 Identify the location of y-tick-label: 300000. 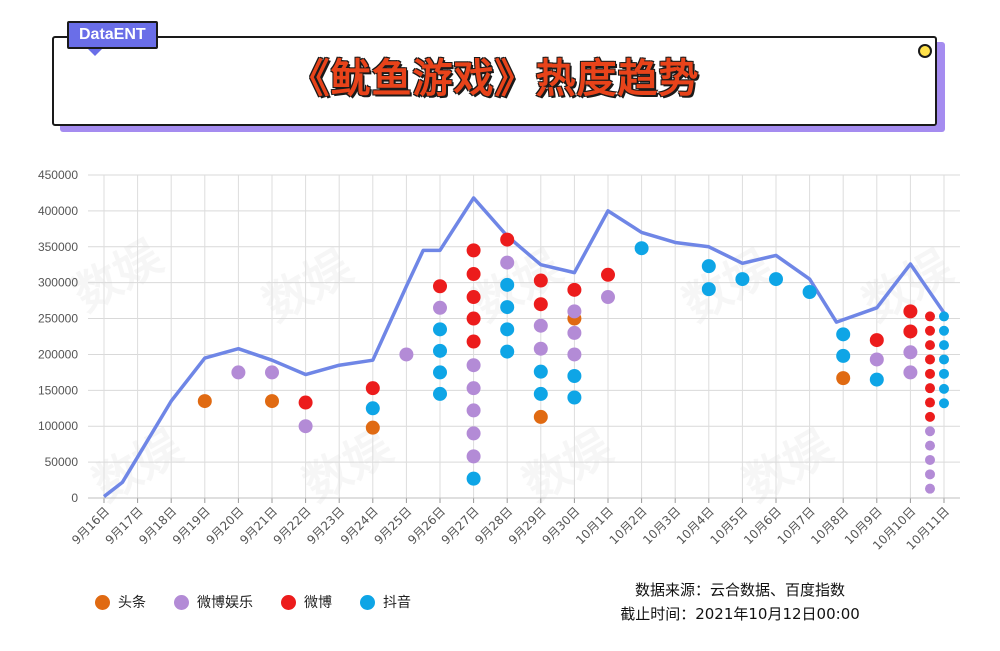
(58, 283).